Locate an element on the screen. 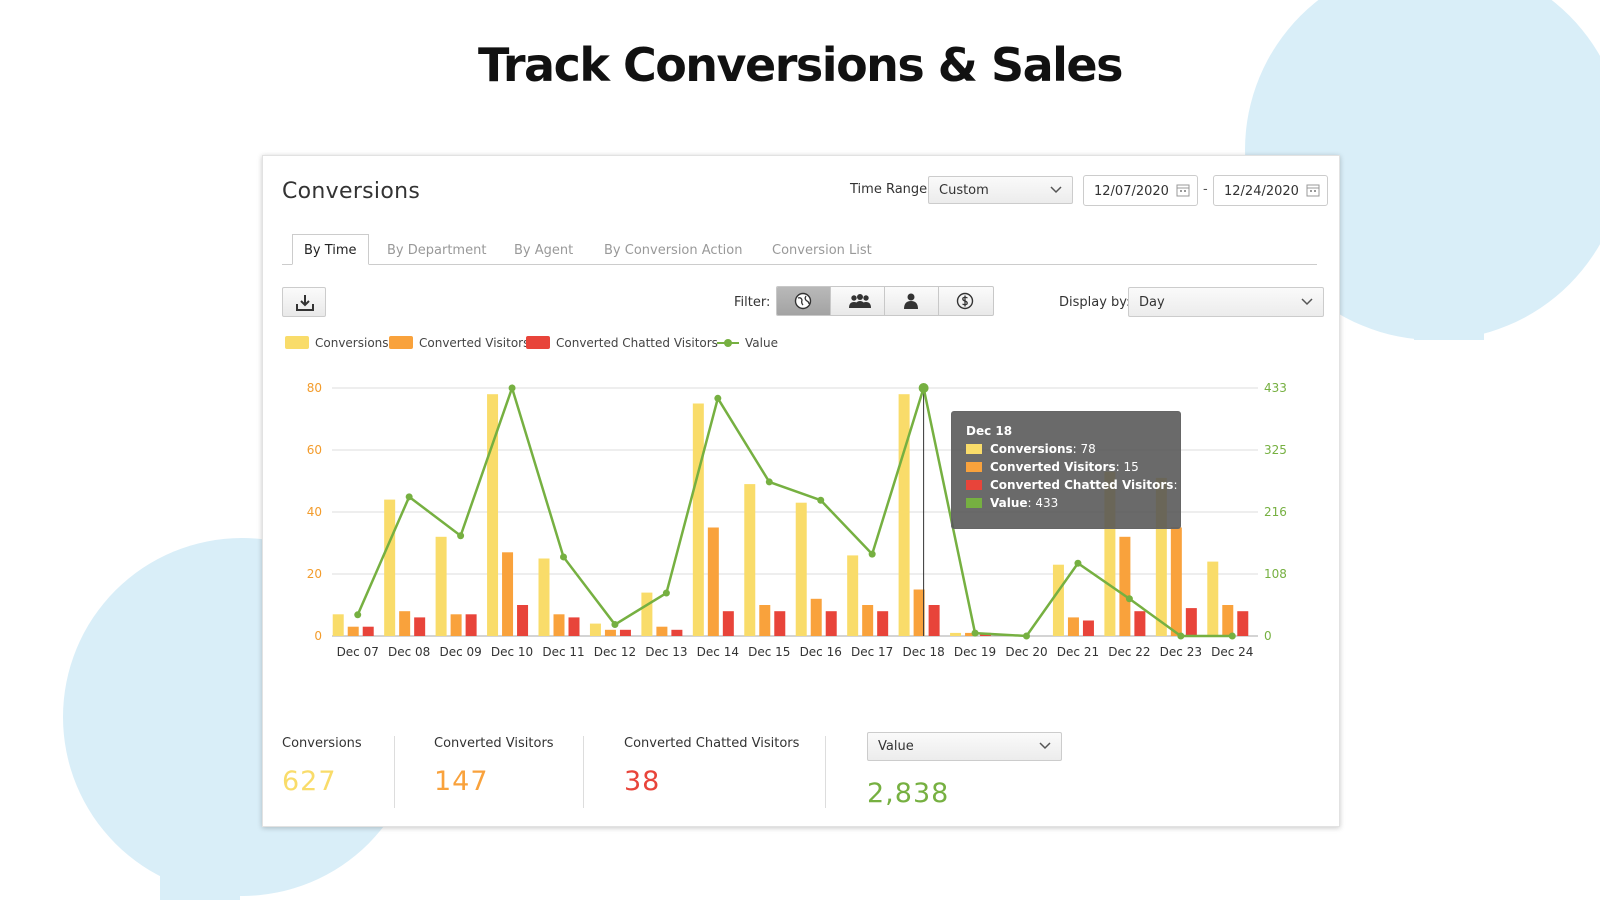 The width and height of the screenshot is (1600, 900). legend-item-converted-visitors: Converted Visitors is located at coordinates (459, 343).